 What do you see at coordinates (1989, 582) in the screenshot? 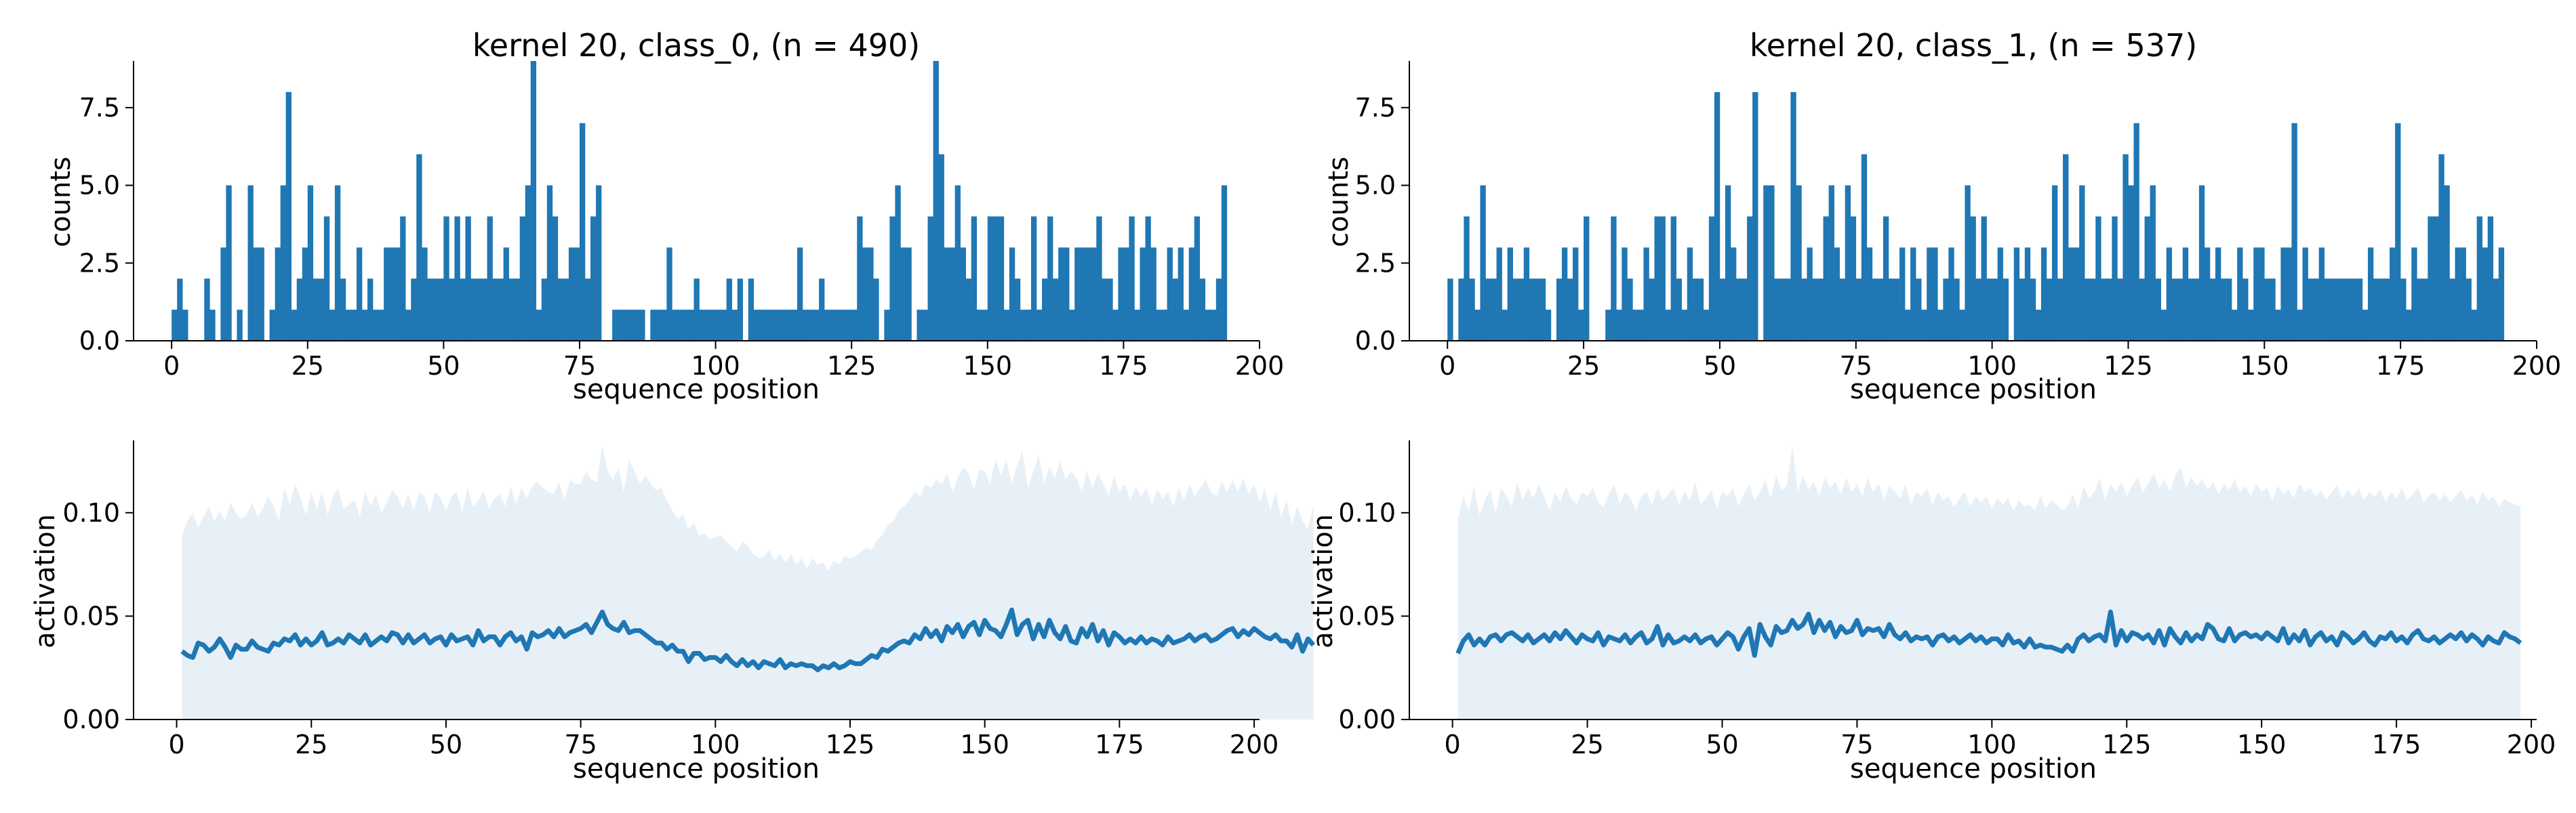
I see `activation-band` at bounding box center [1989, 582].